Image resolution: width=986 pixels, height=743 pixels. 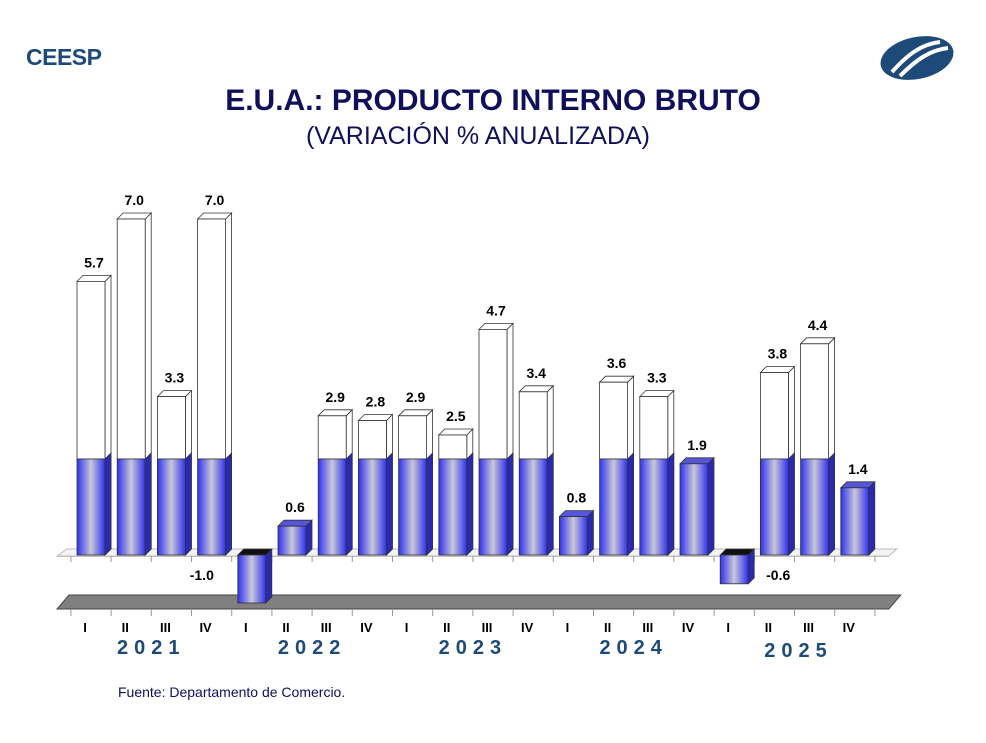 What do you see at coordinates (456, 416) in the screenshot?
I see `value-label: 2.5` at bounding box center [456, 416].